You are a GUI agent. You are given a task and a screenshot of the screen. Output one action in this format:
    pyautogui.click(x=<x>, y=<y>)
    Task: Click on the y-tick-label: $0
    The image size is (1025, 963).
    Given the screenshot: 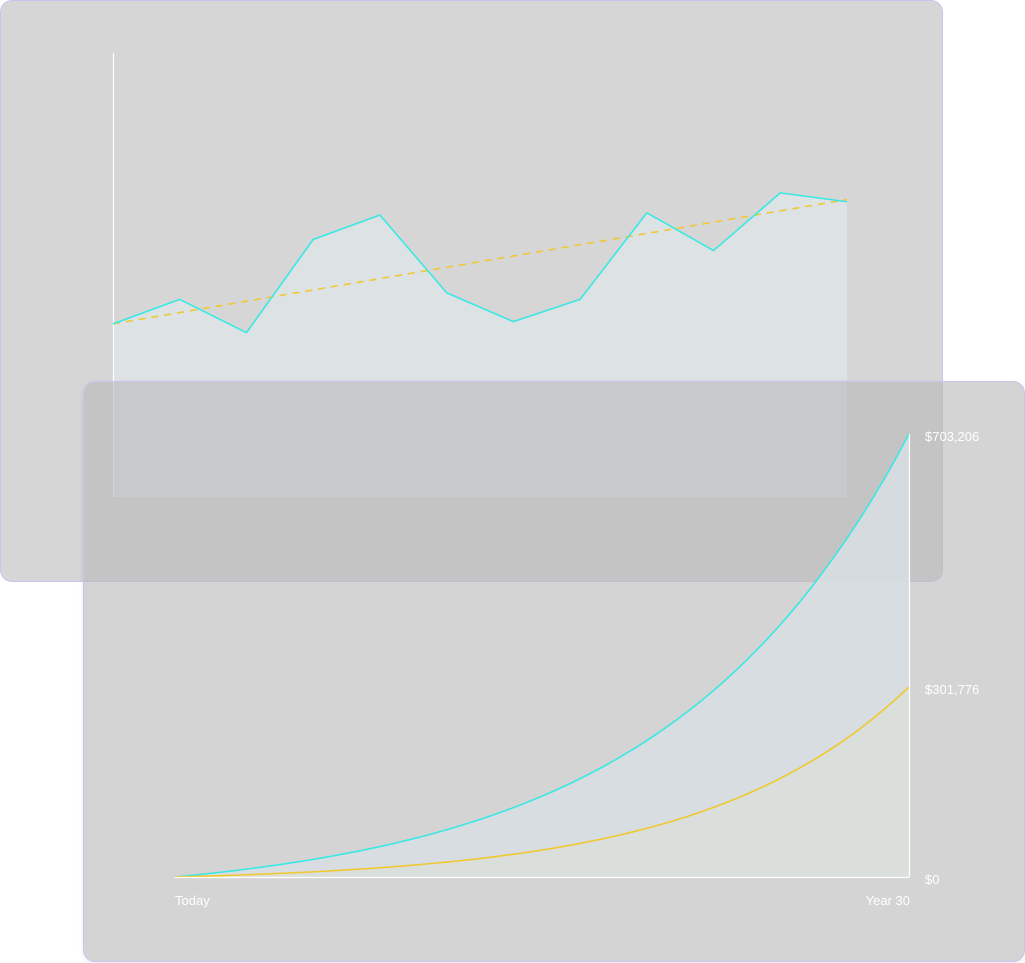 What is the action you would take?
    pyautogui.click(x=932, y=879)
    